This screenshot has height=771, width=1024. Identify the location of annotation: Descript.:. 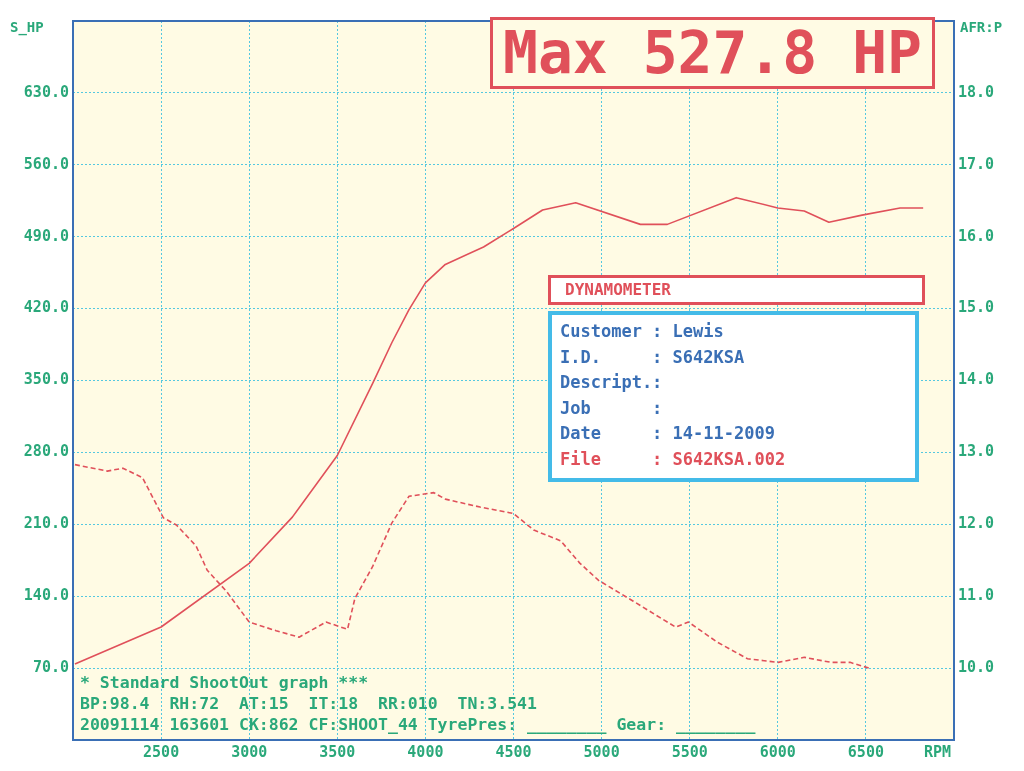
(612, 382).